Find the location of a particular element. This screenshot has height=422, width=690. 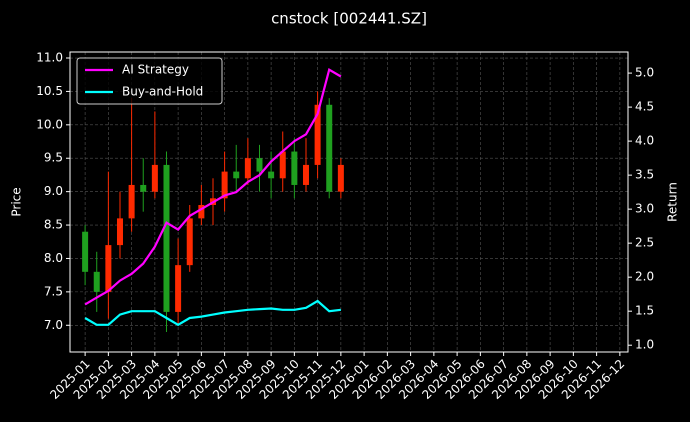

legend-box is located at coordinates (149, 81).